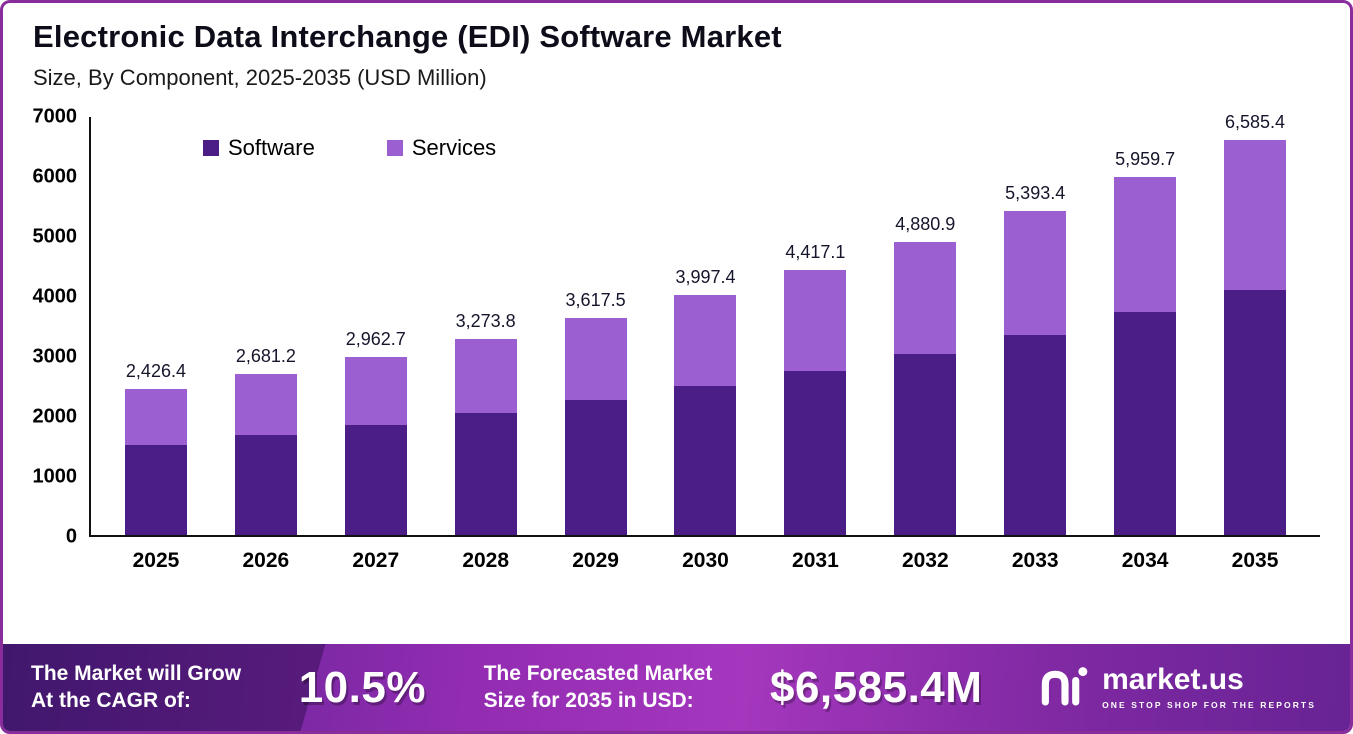 The height and width of the screenshot is (734, 1353). I want to click on legend-item-software: Software, so click(259, 148).